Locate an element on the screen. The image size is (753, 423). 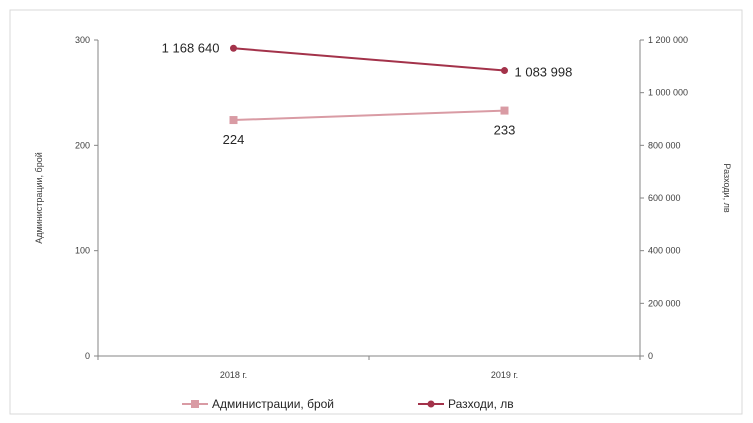
right-tick-label: 800 000 is located at coordinates (664, 145).